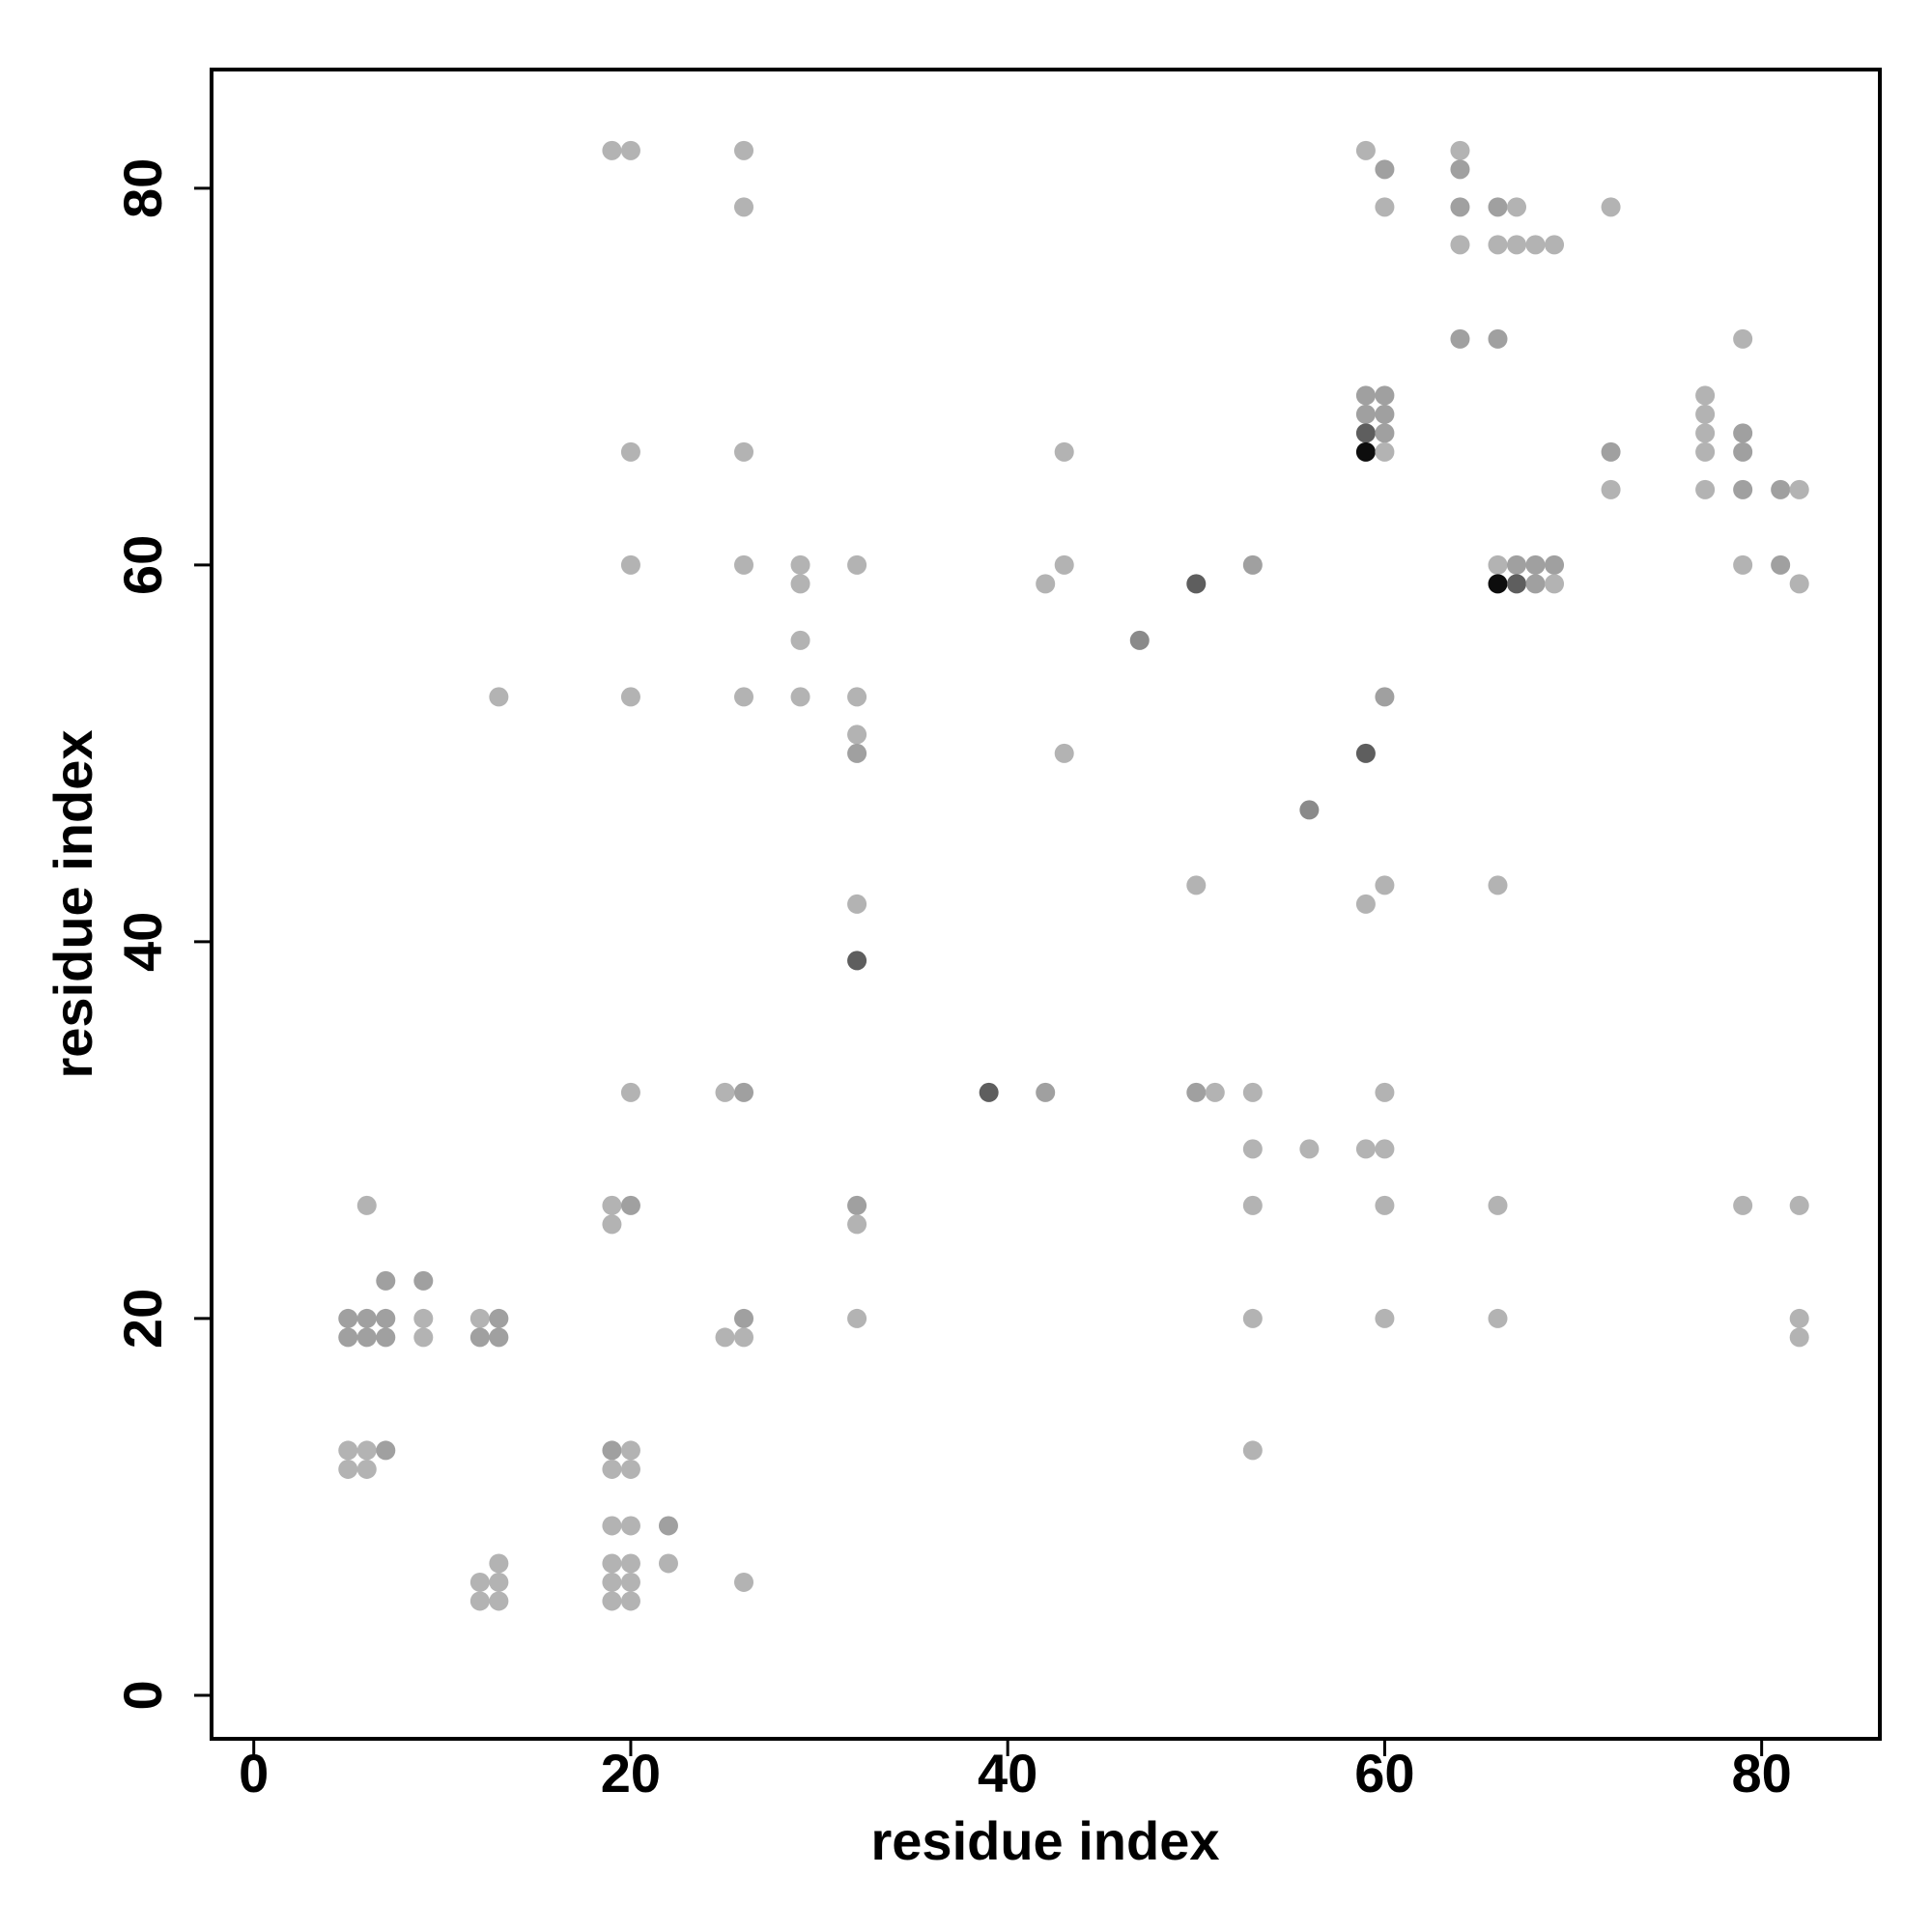 The height and width of the screenshot is (1932, 1932). I want to click on y-tick-label: 0, so click(142, 1695).